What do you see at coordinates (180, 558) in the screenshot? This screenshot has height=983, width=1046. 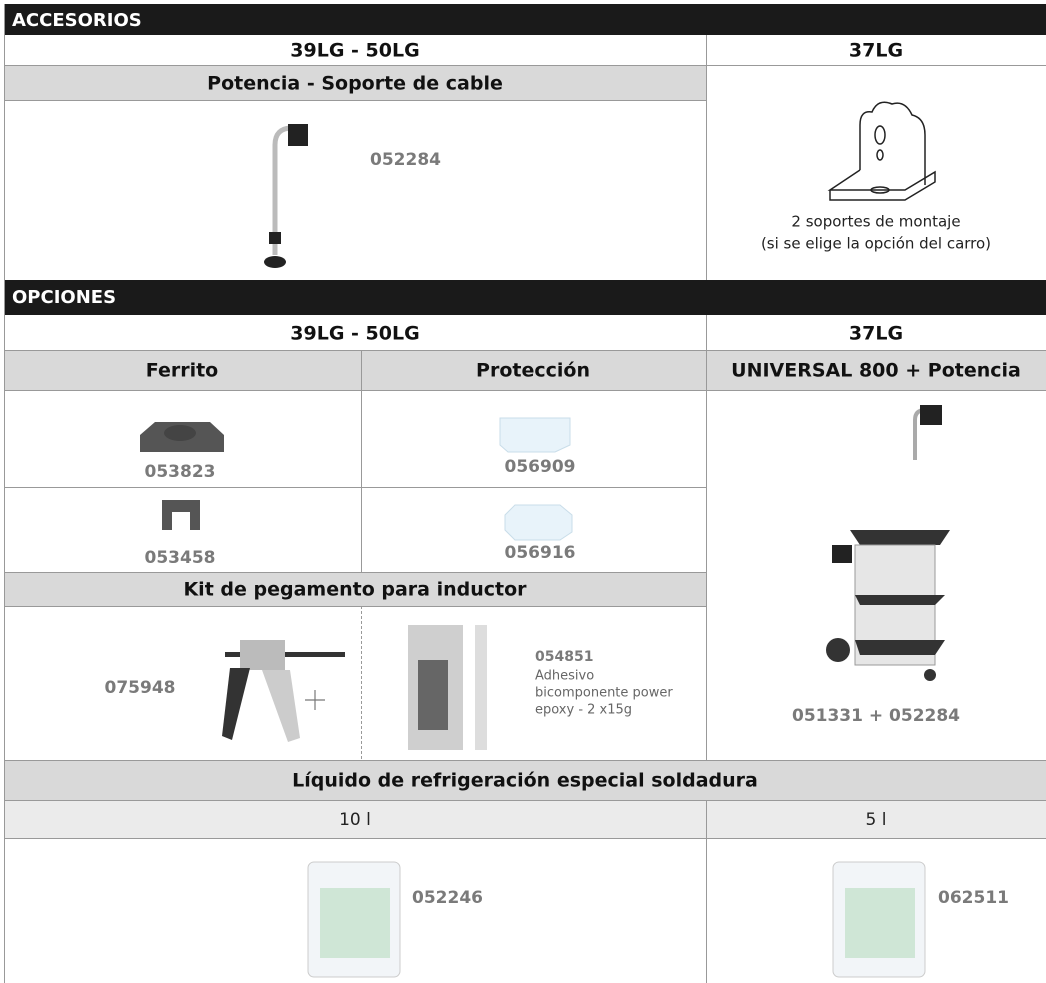 I see `product-code: 053458` at bounding box center [180, 558].